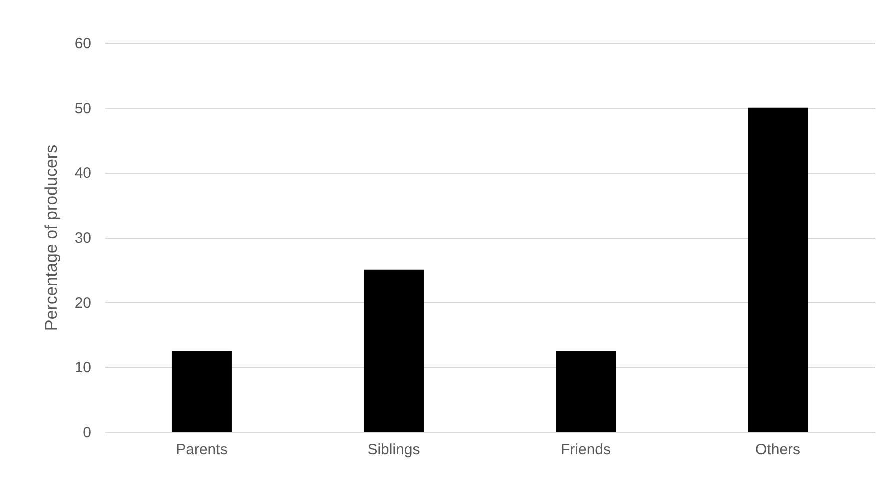  I want to click on y-tick-label: 0, so click(87, 433).